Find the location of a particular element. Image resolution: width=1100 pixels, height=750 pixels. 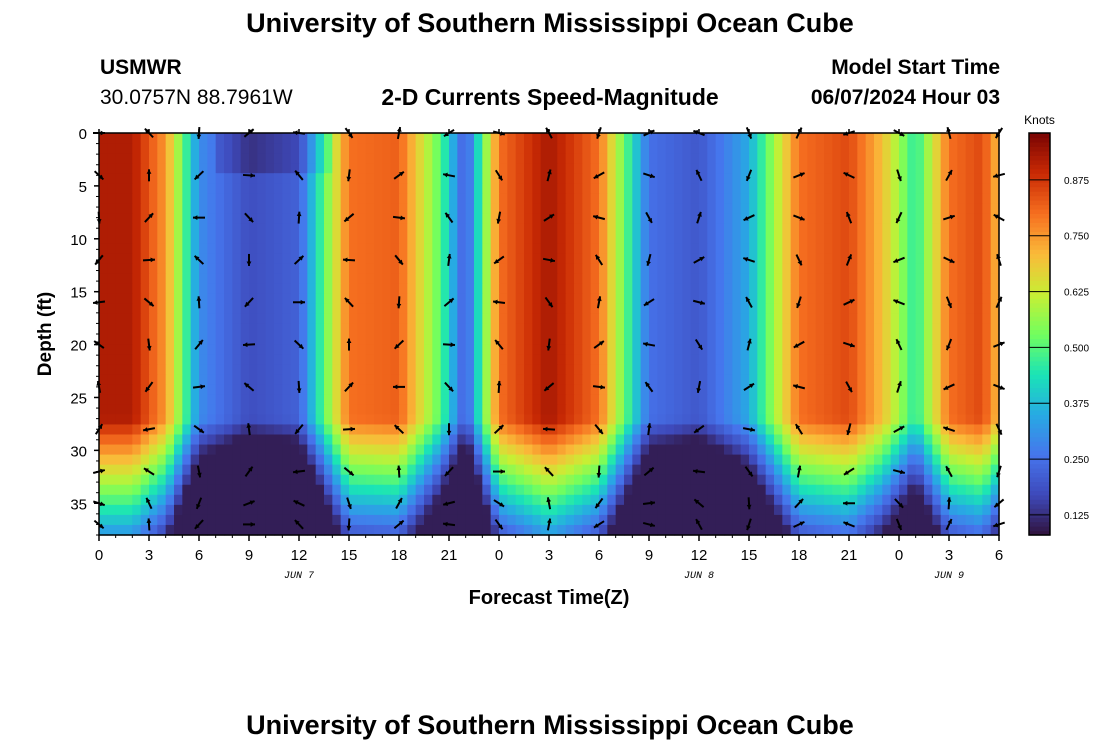

x-tick-label: 21 is located at coordinates (449, 555).